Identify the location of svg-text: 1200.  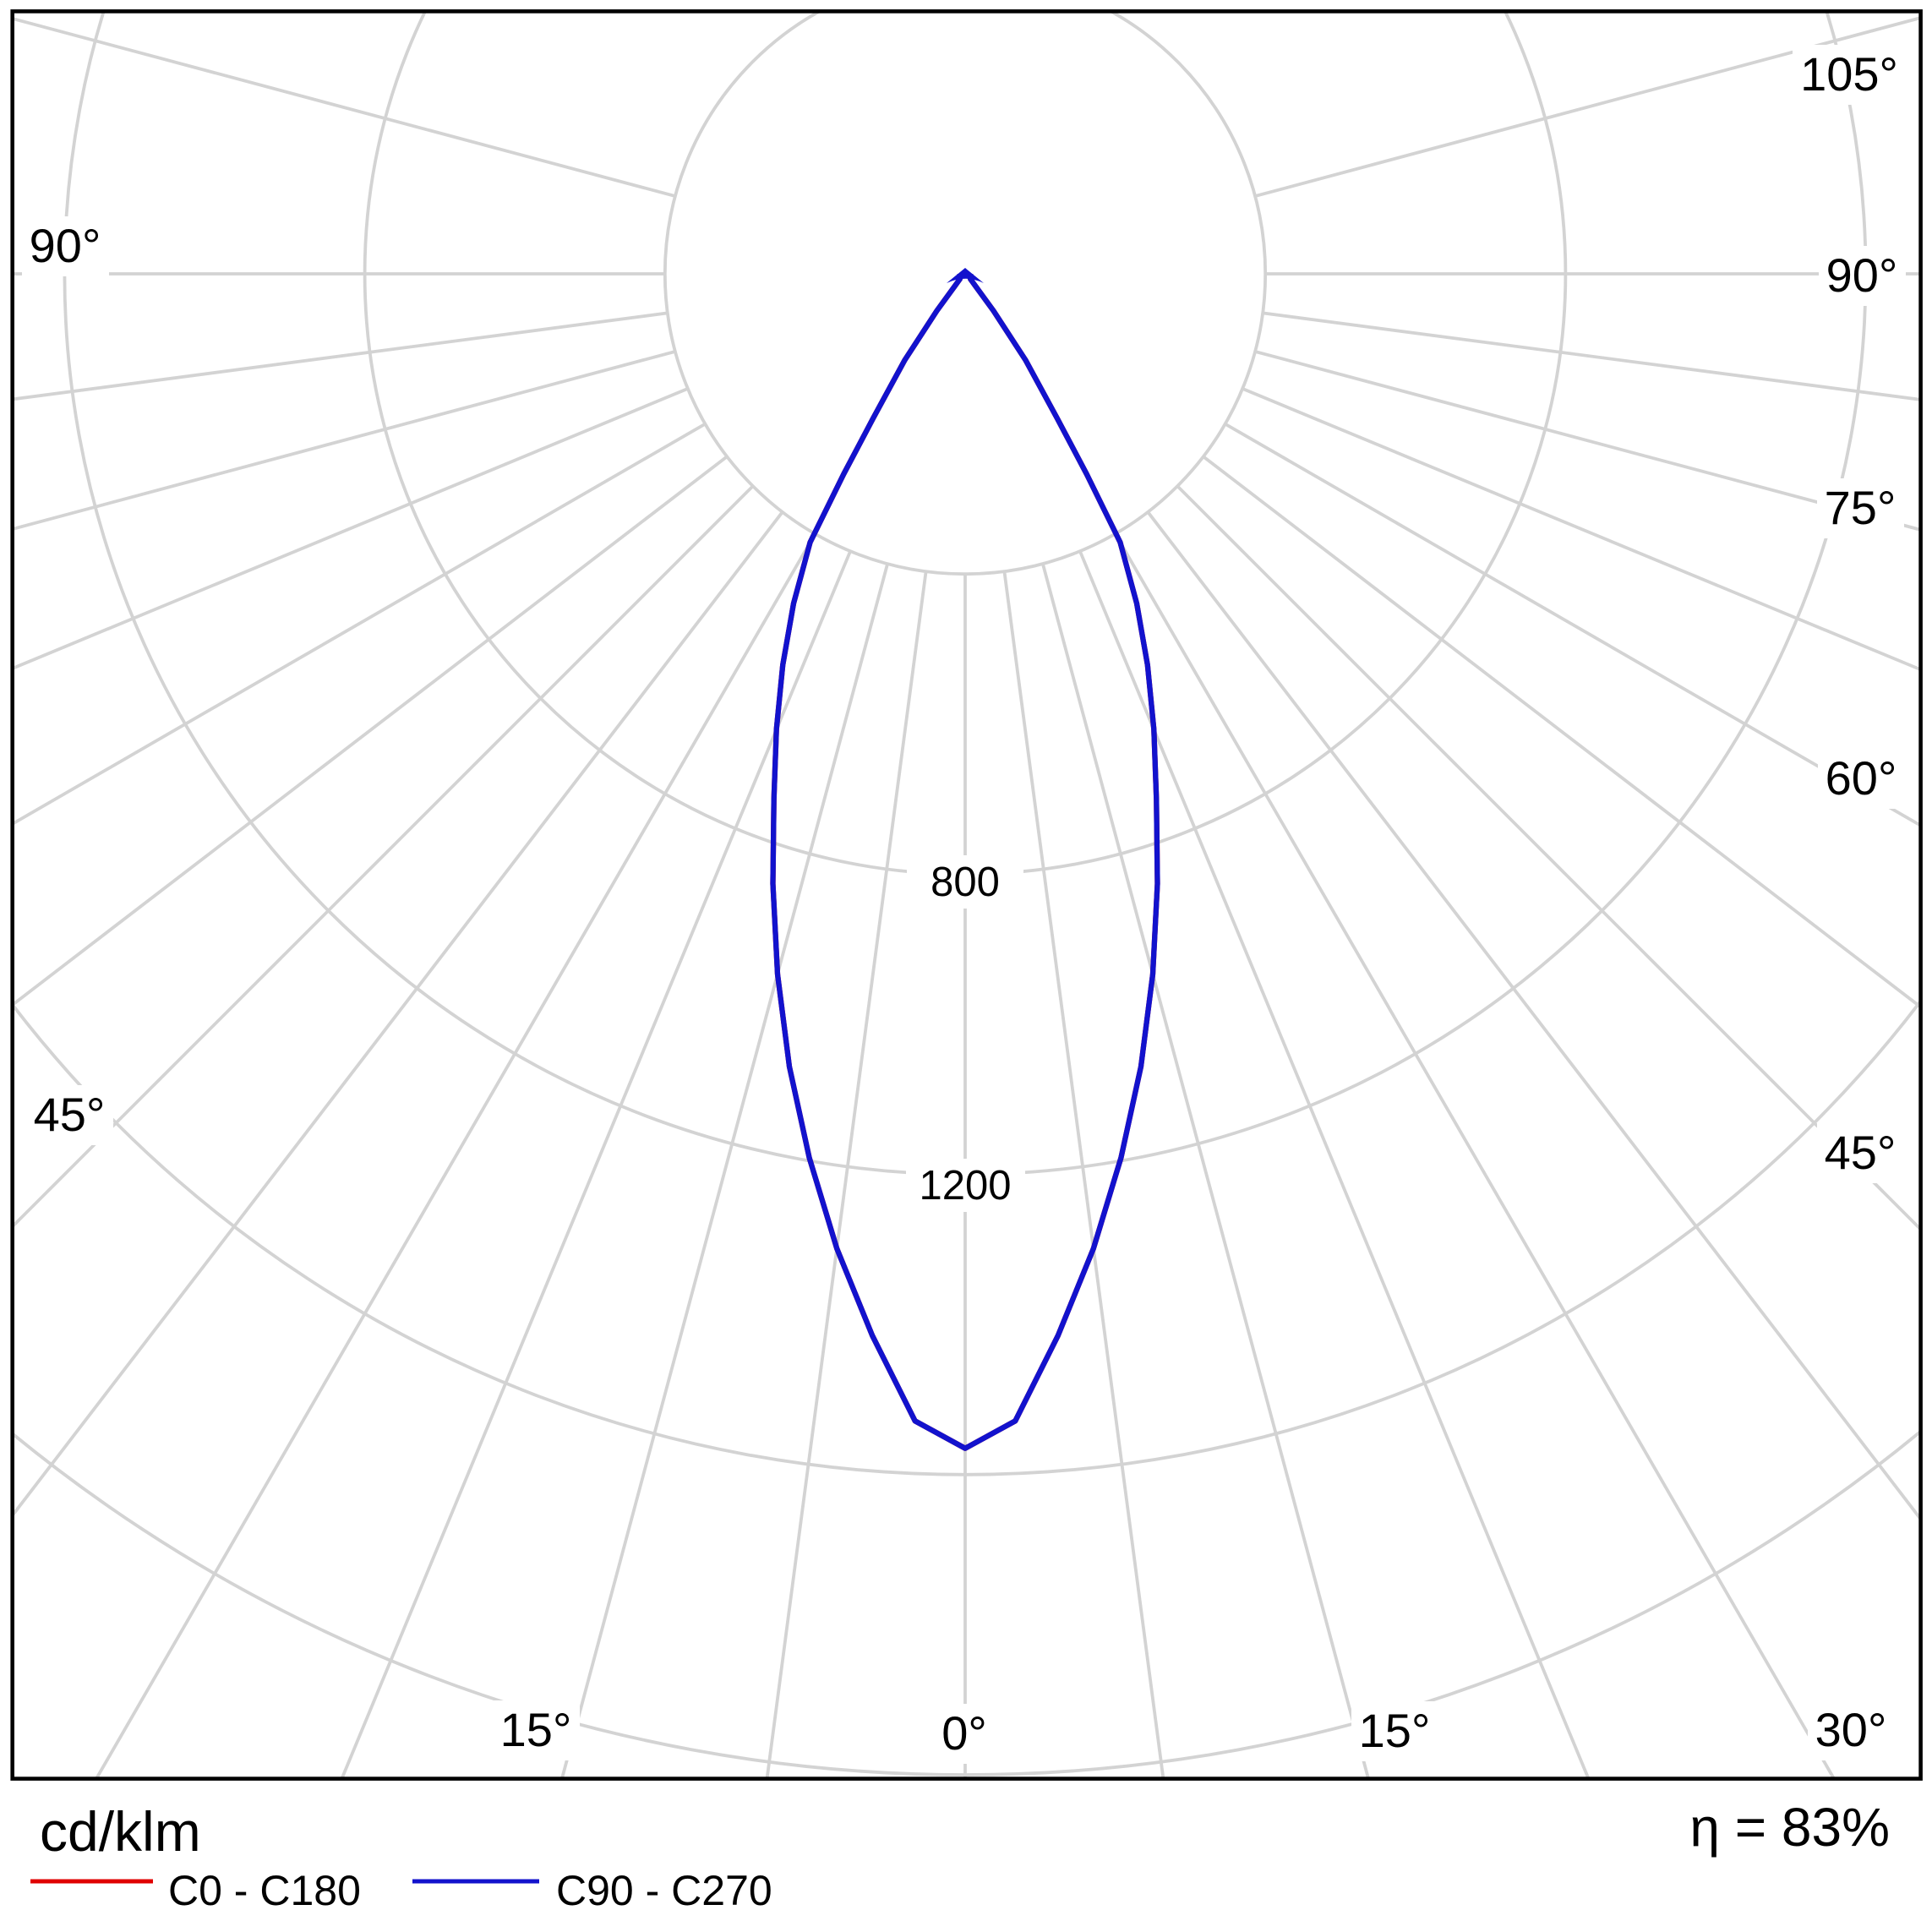
(965, 1186).